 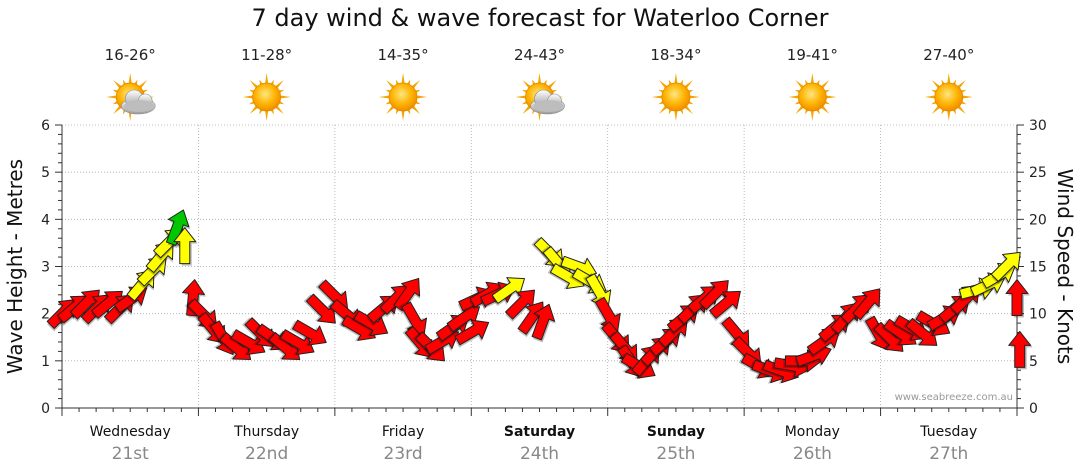 I want to click on day-name-label: Wednesday, so click(x=130, y=432).